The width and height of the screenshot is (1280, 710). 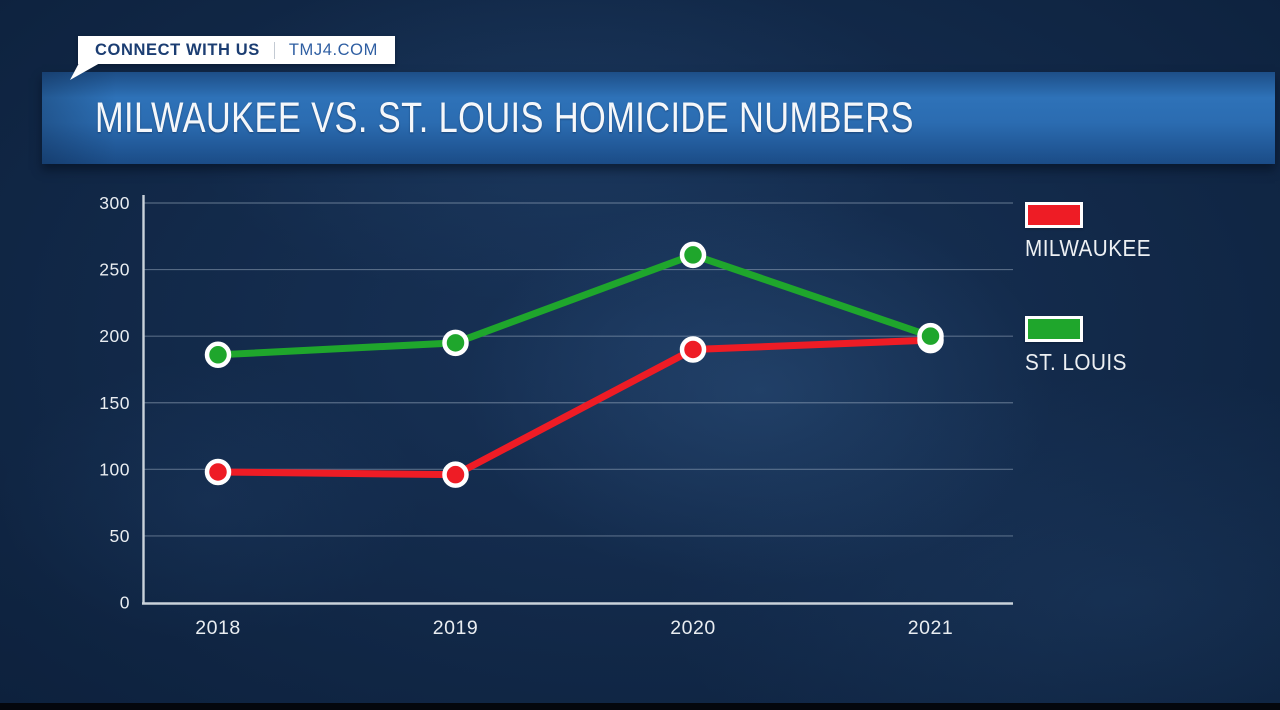 I want to click on milwaukee-color-swatch, so click(x=1054, y=215).